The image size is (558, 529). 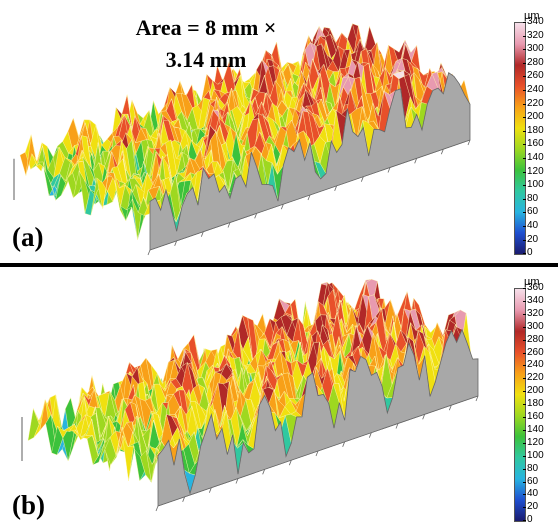 I want to click on area-line-1: Area = 8 mm ×, so click(x=206, y=27).